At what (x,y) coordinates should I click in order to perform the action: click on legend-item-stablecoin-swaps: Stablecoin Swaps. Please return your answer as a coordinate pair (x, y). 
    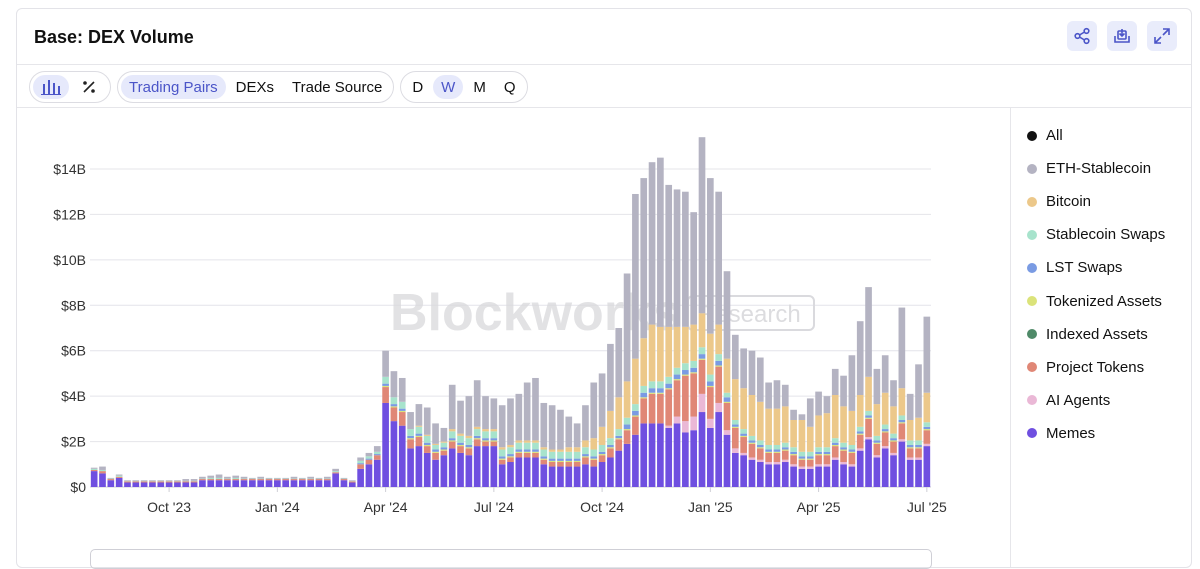
    Looking at the image, I should click on (1096, 234).